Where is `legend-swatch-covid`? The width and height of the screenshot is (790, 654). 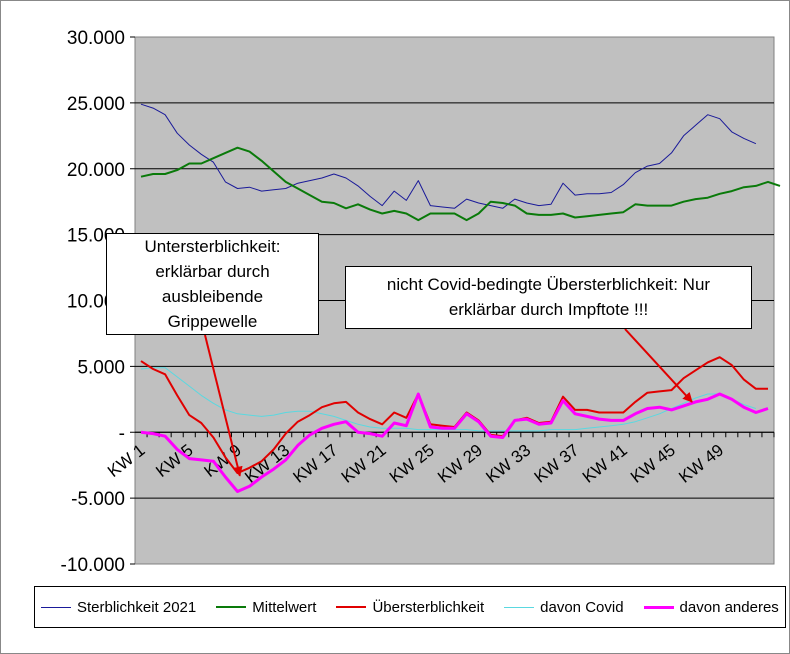
legend-swatch-covid is located at coordinates (519, 607).